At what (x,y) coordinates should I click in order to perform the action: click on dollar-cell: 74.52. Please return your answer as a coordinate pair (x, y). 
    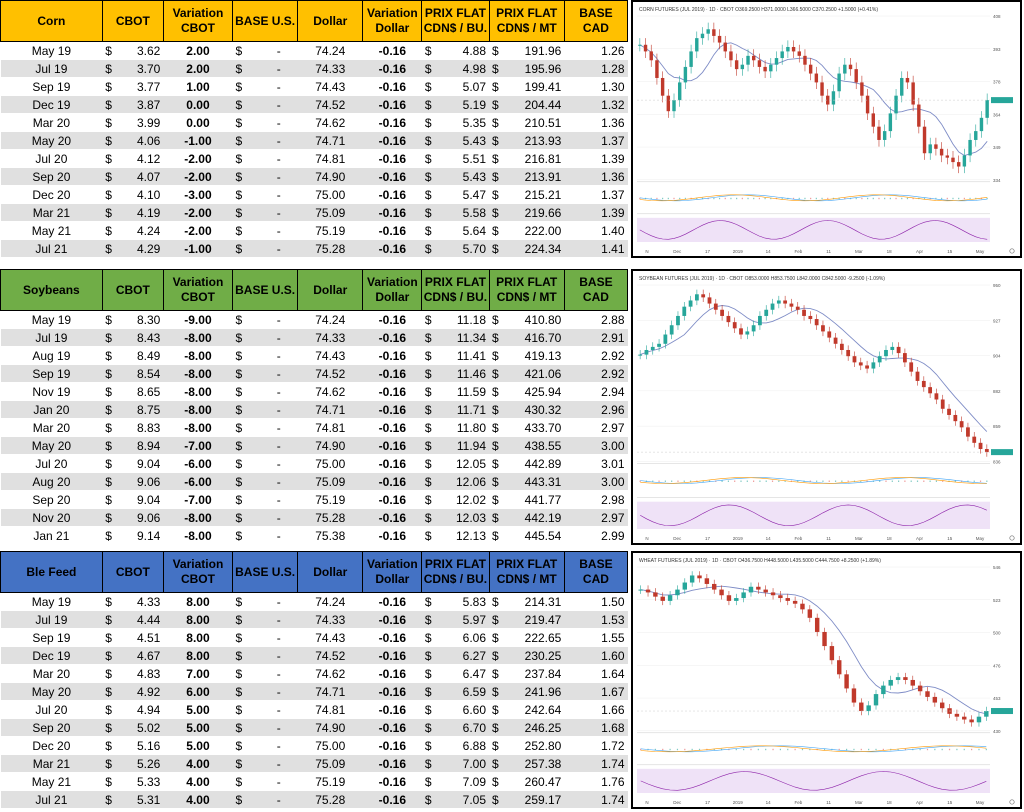
    Looking at the image, I should click on (330, 104).